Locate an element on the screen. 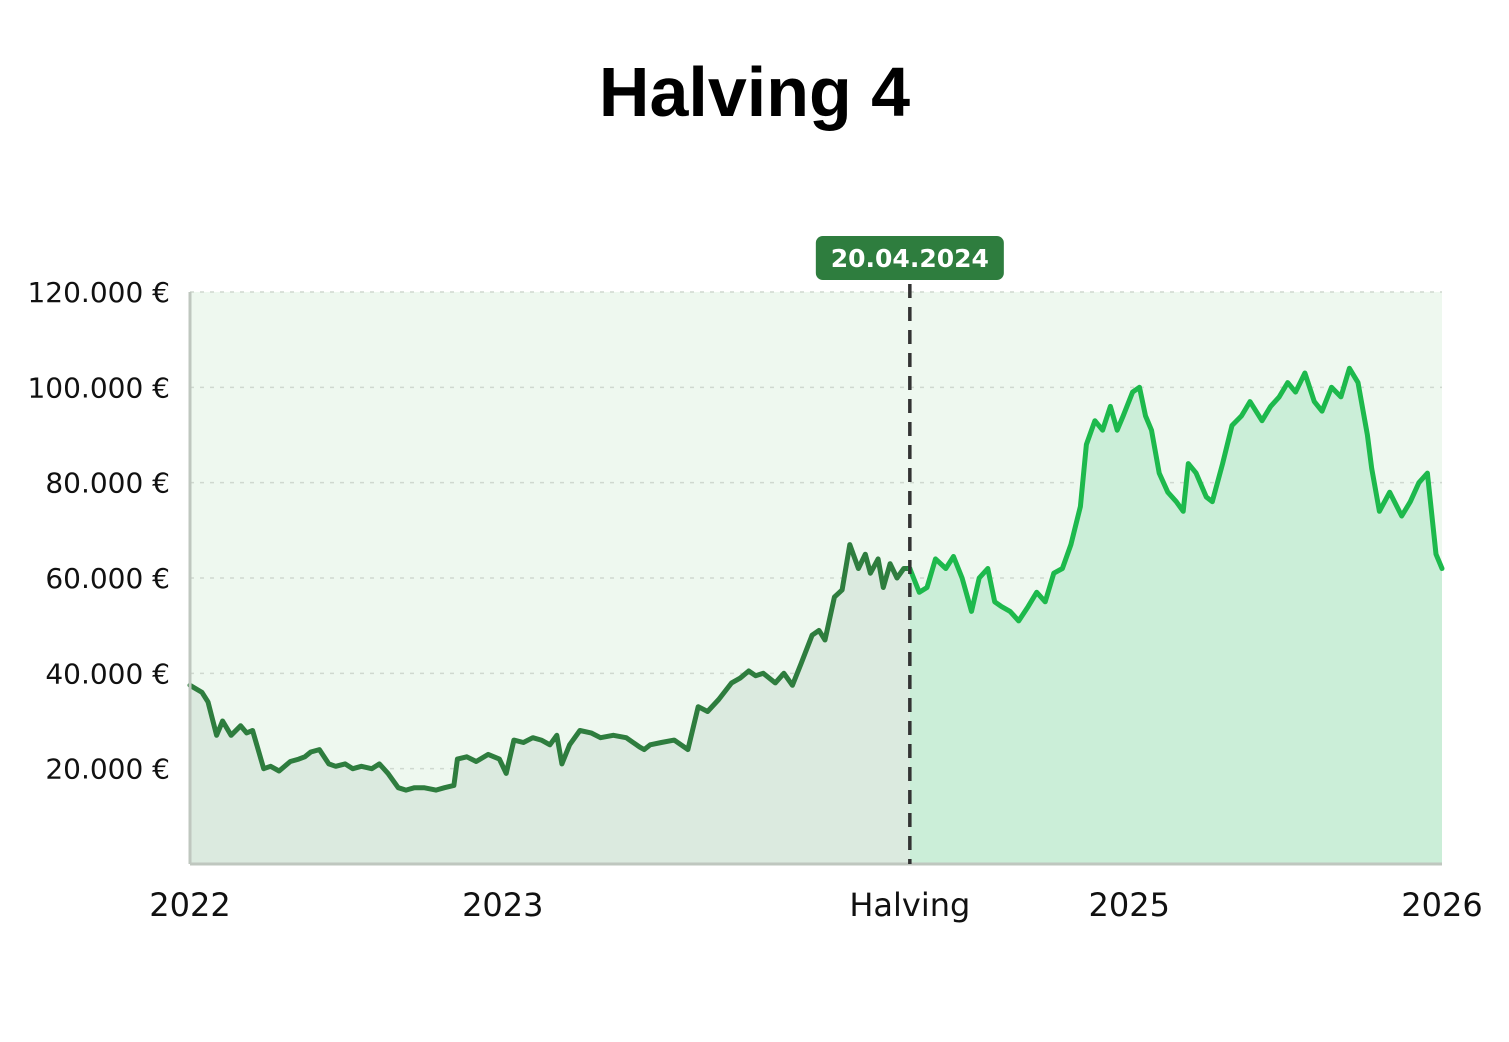  halving-date-badge is located at coordinates (909, 258).